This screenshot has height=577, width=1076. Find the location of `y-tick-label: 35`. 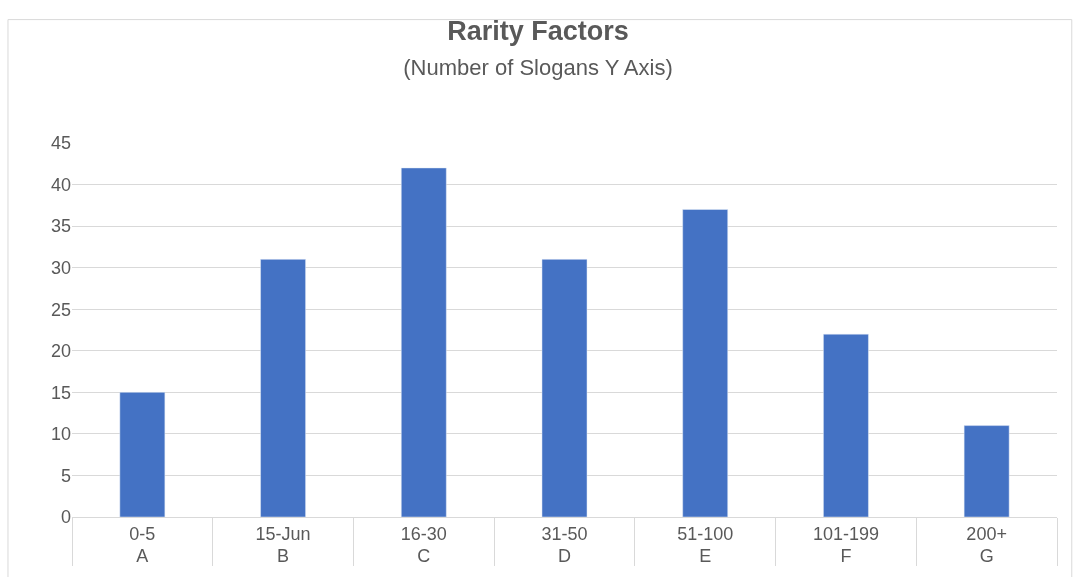

y-tick-label: 35 is located at coordinates (60, 226).